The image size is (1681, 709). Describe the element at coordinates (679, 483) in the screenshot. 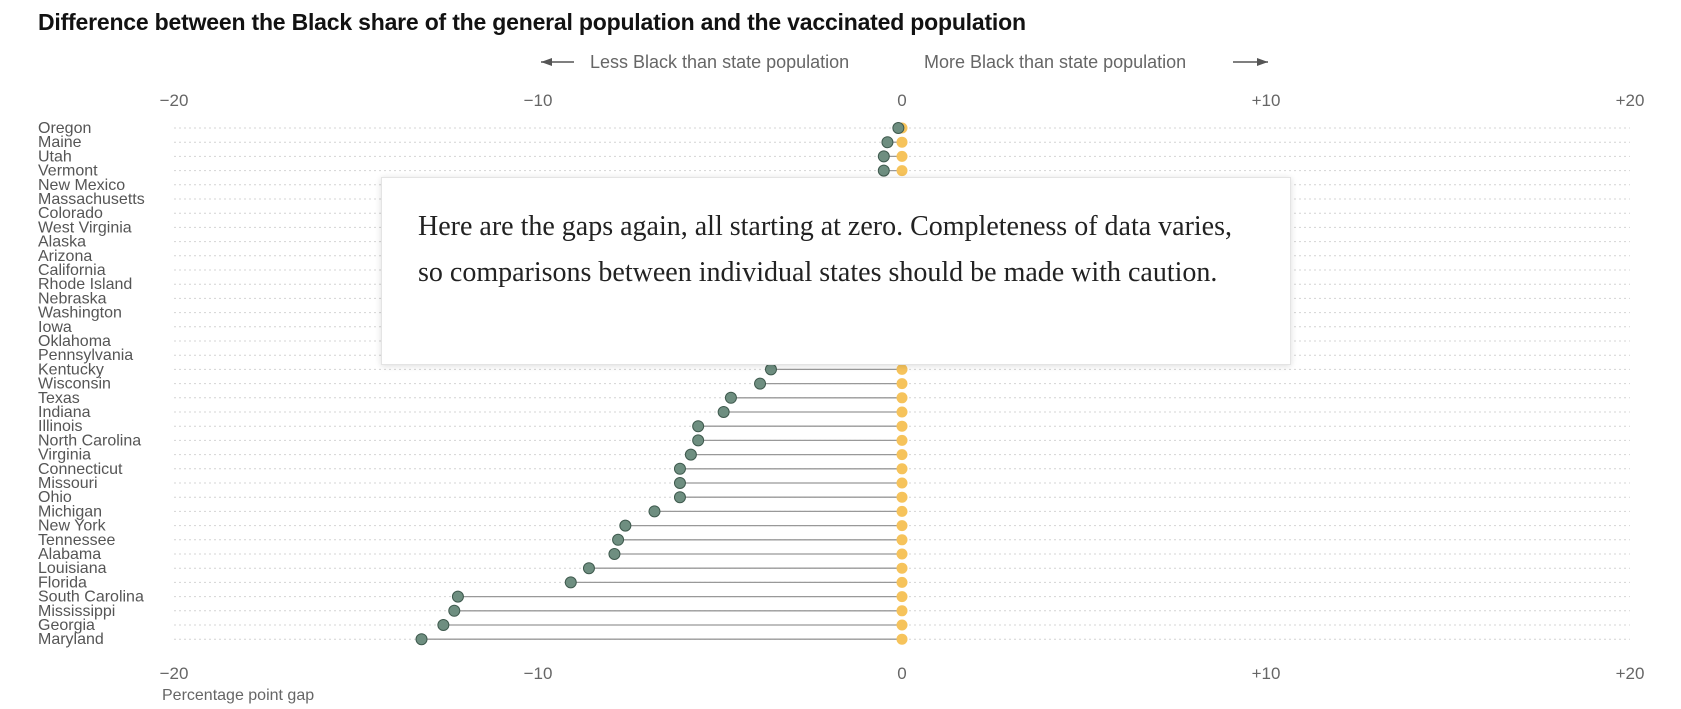

I see `gap-dot-missouri` at that location.